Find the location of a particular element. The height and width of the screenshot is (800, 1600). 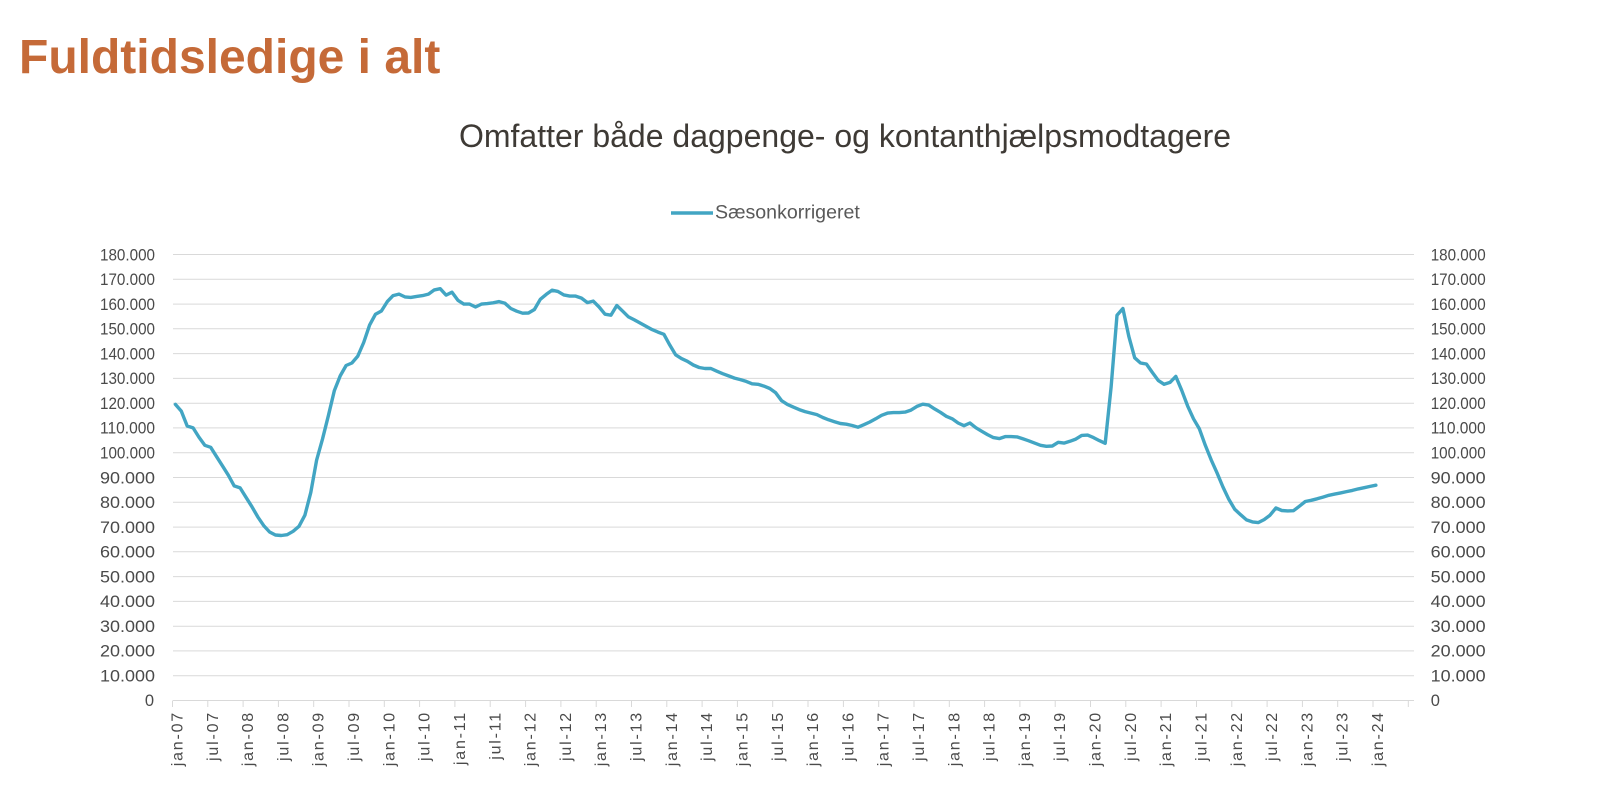

svg-text: jan-08 is located at coordinates (248, 739).